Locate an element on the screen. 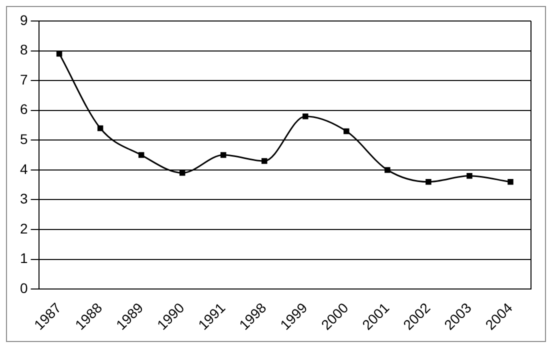  y-tick-label: 6 is located at coordinates (24, 109).